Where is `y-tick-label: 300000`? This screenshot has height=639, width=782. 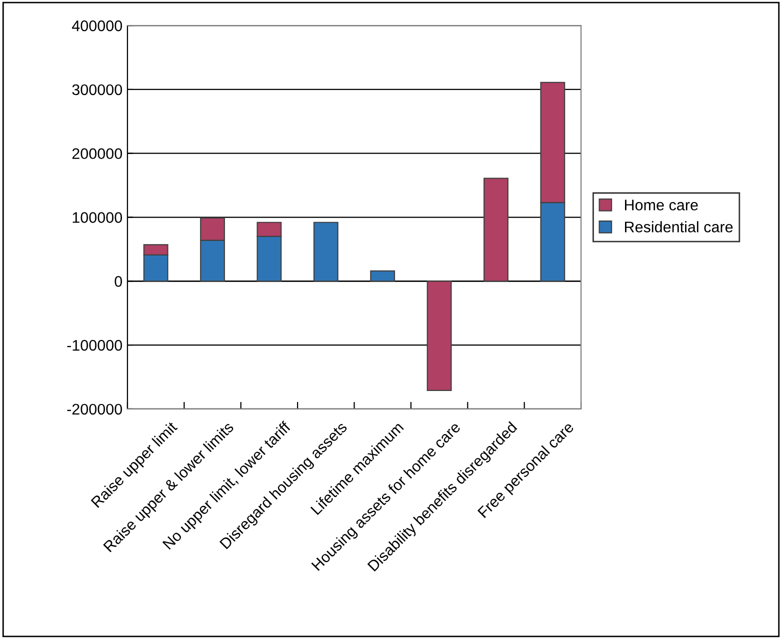
y-tick-label: 300000 is located at coordinates (97, 90).